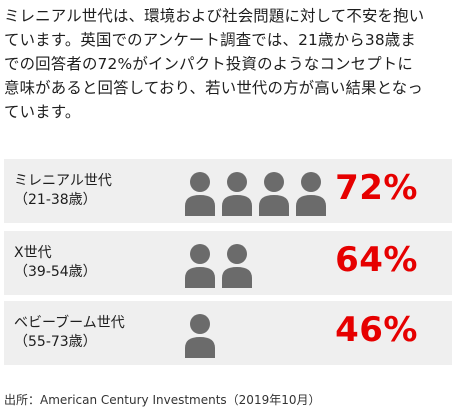 This screenshot has width=456, height=419. I want to click on group-age-range: （55-73歳）, so click(55, 342).